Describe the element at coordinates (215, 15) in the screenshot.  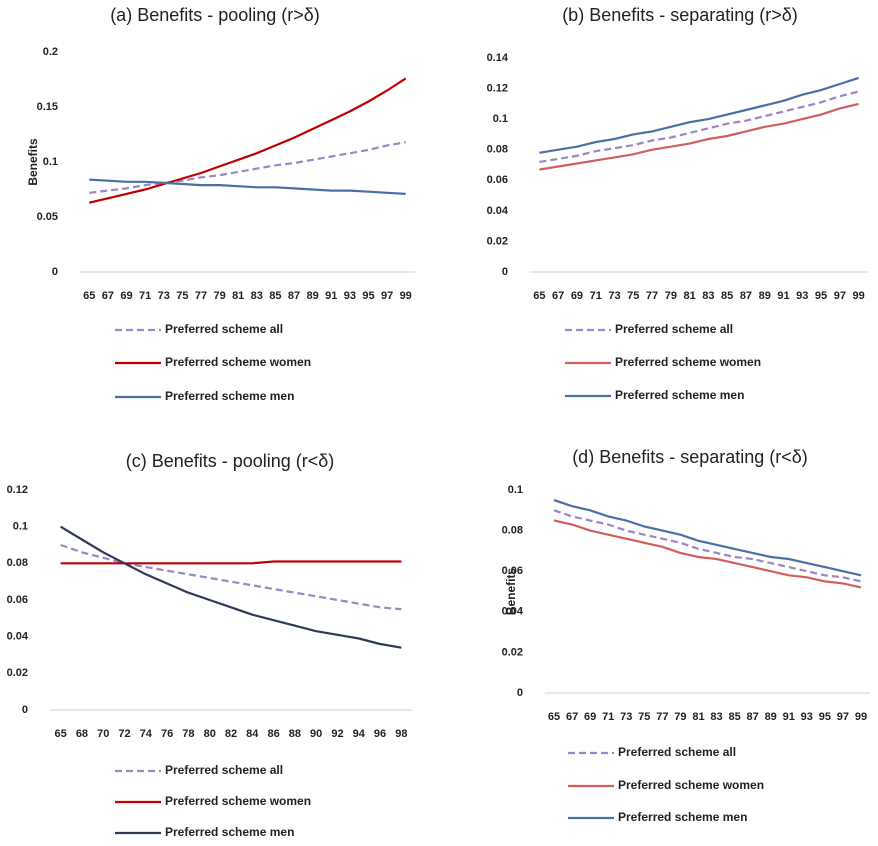
I see `chart-title: (a) Benefits - pooling (r>δ)` at that location.